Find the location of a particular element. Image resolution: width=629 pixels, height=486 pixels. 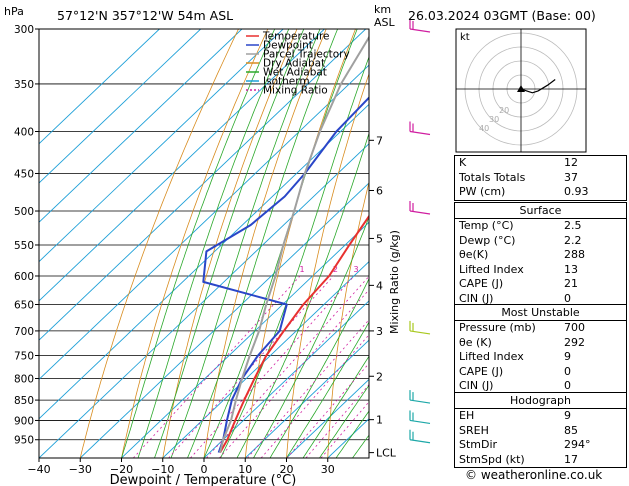

mixing-ratio-label: 3 is located at coordinates (356, 269).